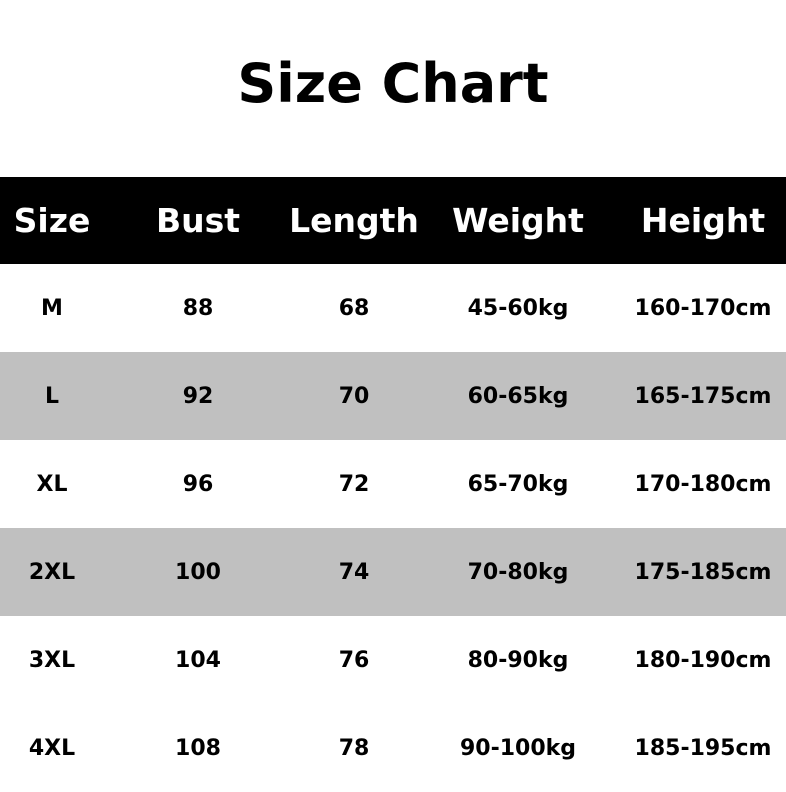 This screenshot has height=792, width=786. What do you see at coordinates (354, 308) in the screenshot?
I see `cell-length: 68` at bounding box center [354, 308].